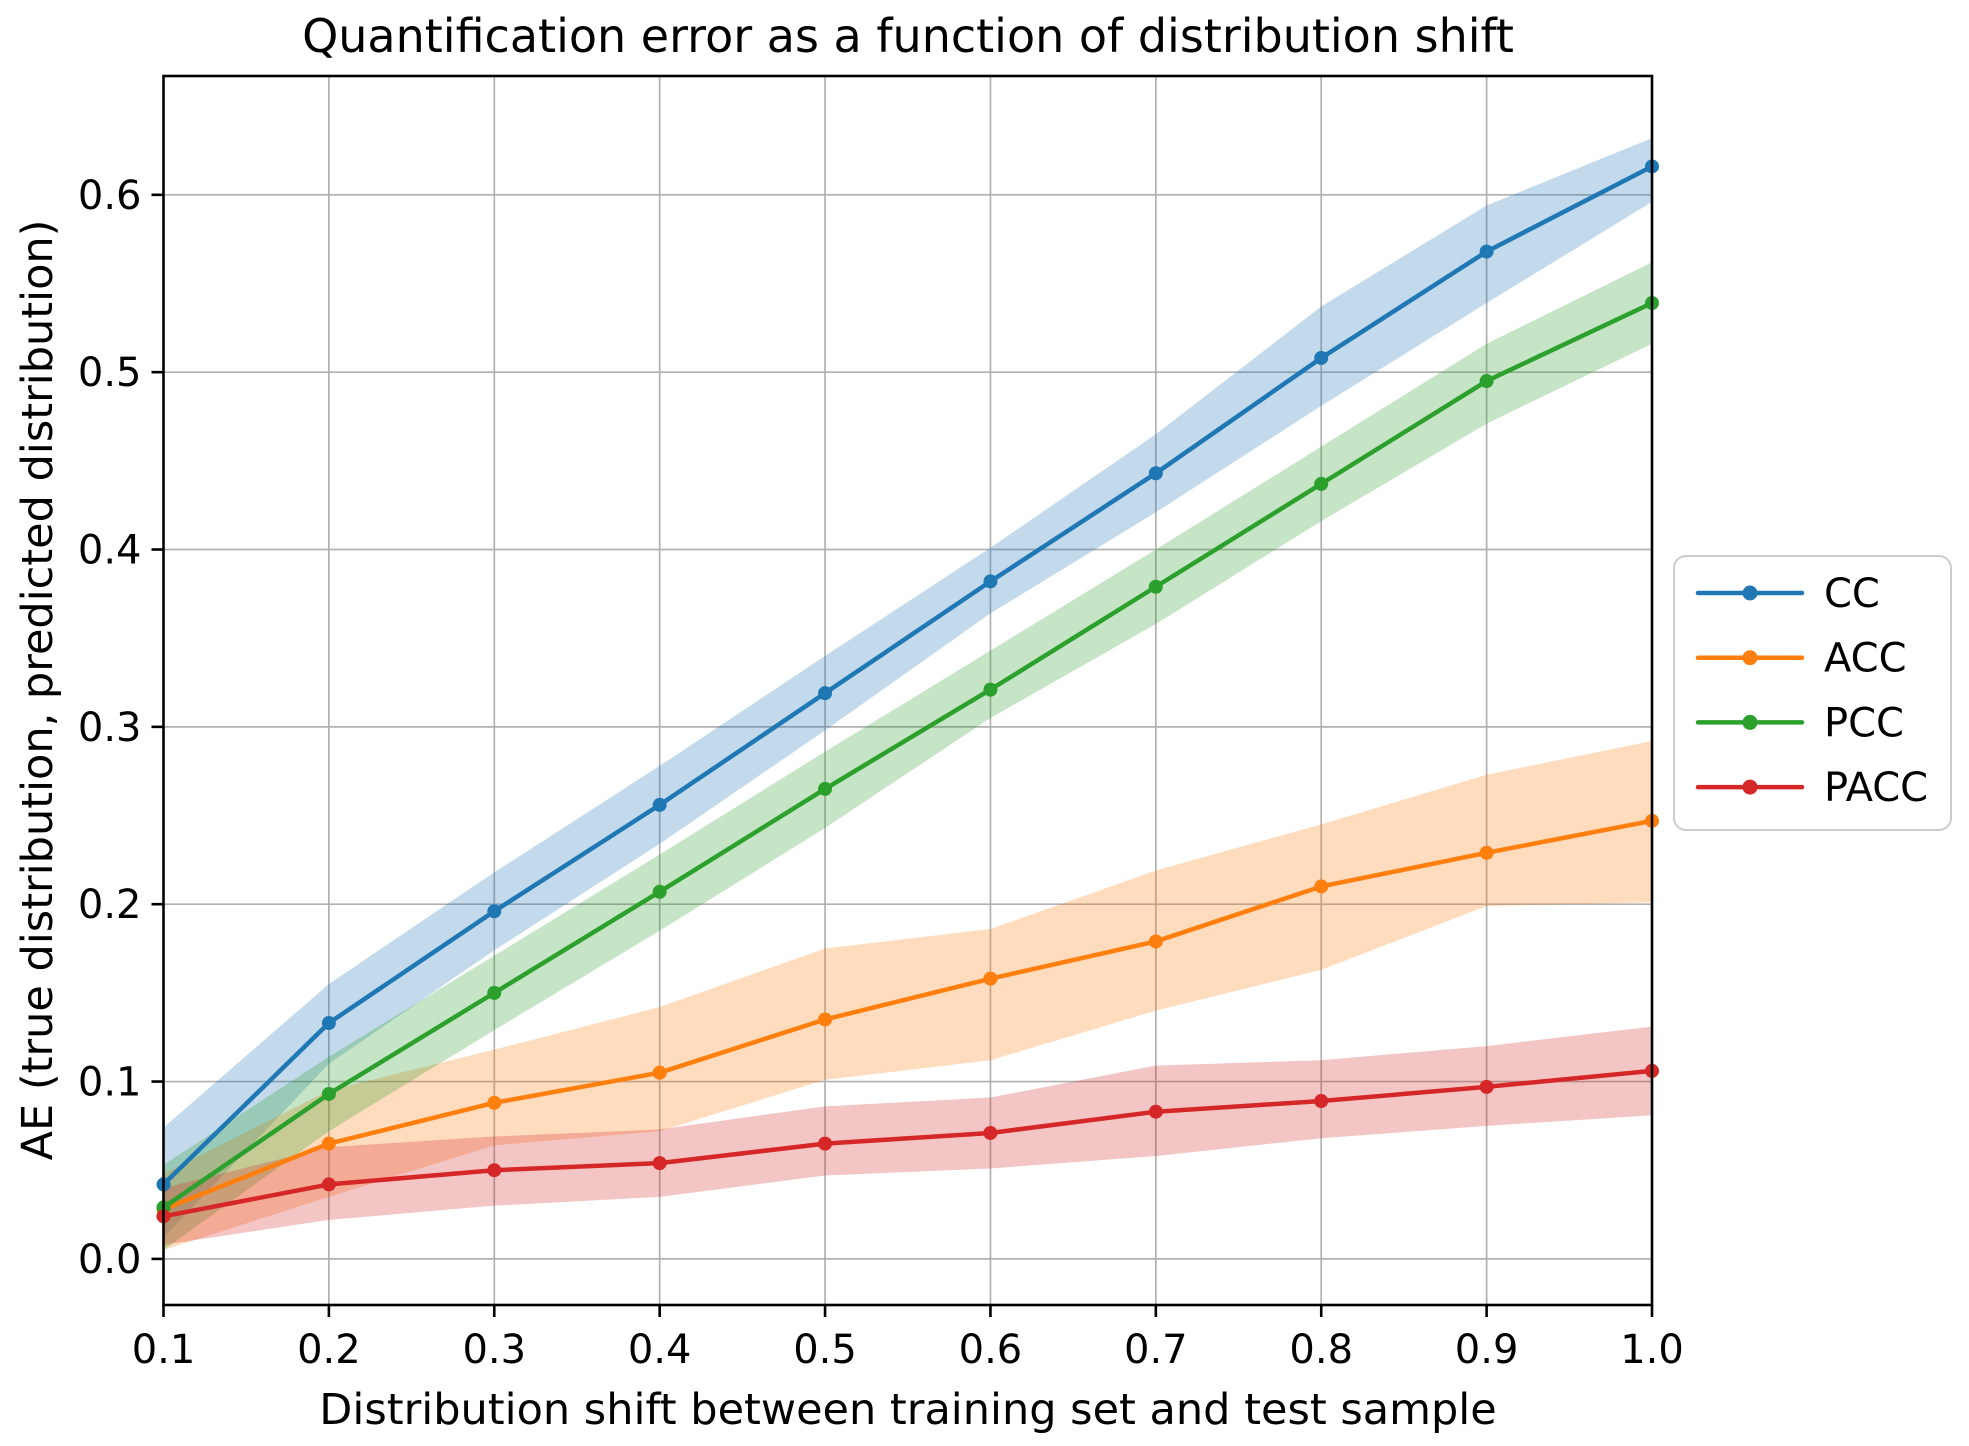 This screenshot has width=1969, height=1446. Describe the element at coordinates (110, 373) in the screenshot. I see `y-tick-label: 0.5` at that location.